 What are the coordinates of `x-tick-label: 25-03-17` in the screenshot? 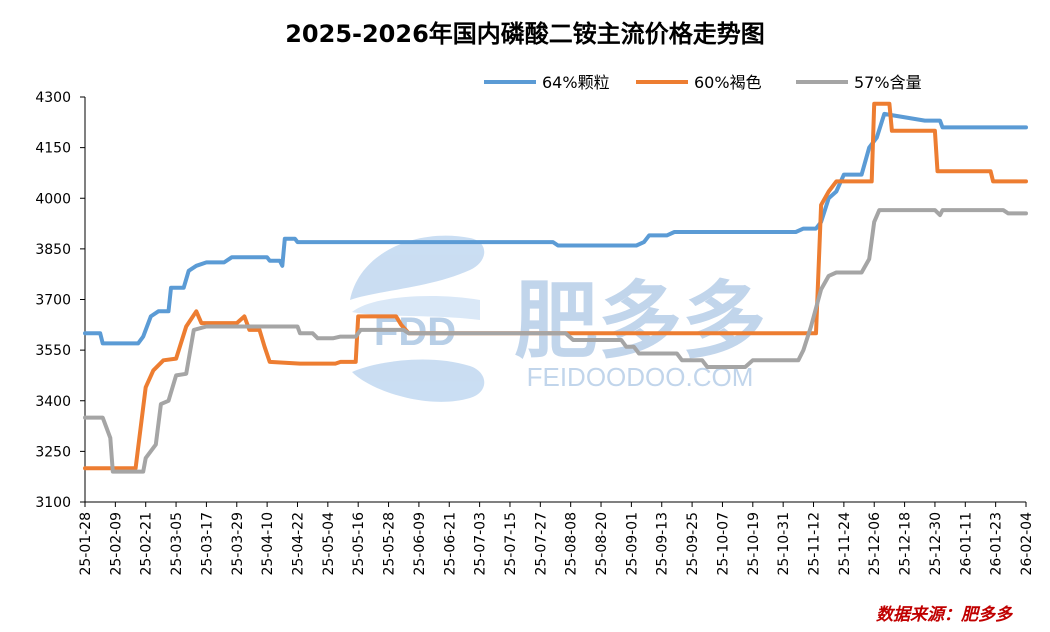 It's located at (207, 544).